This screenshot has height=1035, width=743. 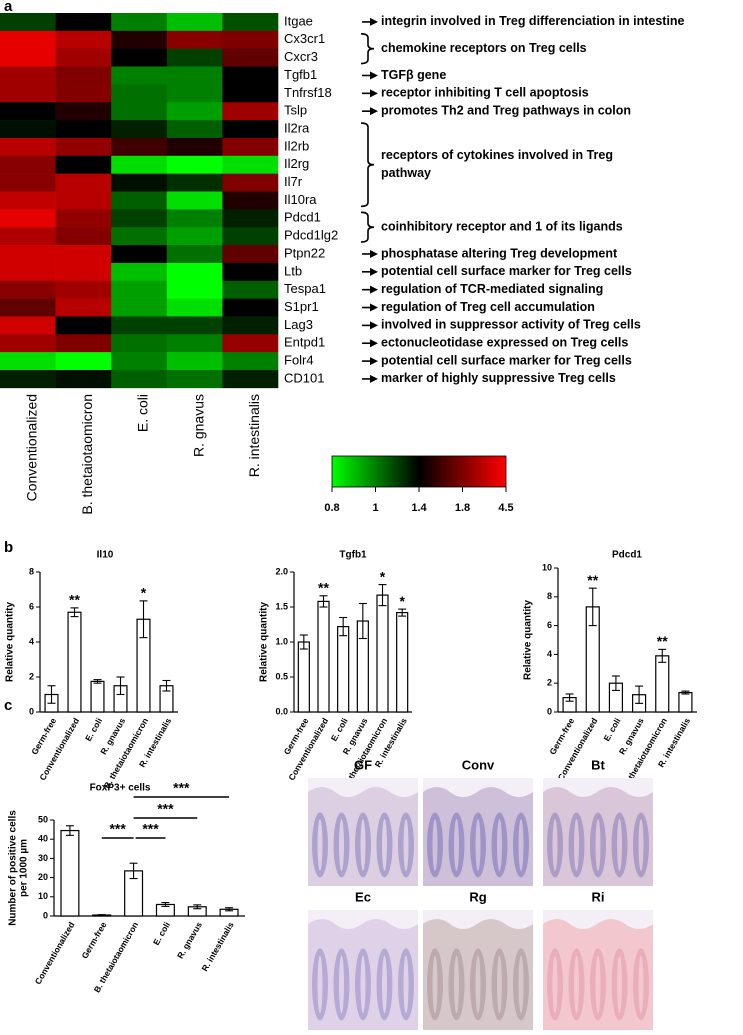 I want to click on y-tick-label: 10, so click(x=43, y=896).